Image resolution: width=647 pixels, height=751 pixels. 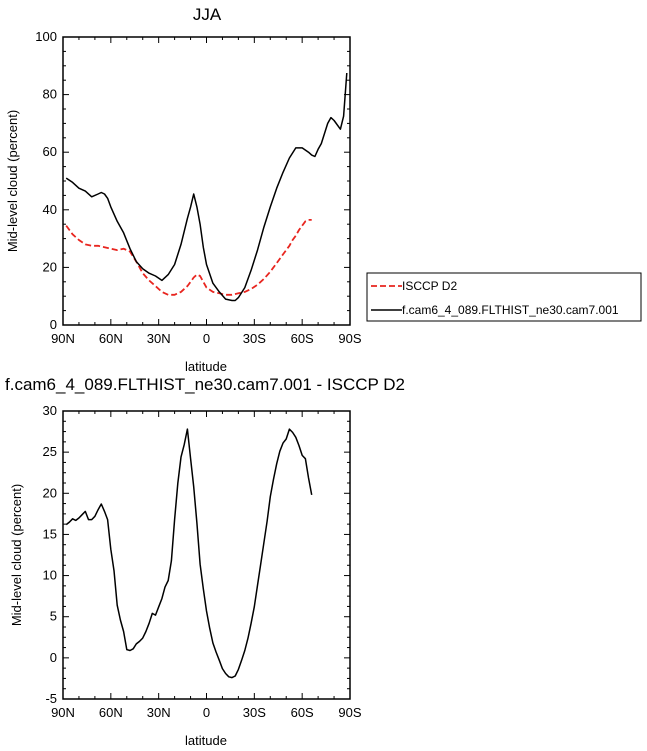 I want to click on y-tick-label: 30, so click(x=50, y=410).